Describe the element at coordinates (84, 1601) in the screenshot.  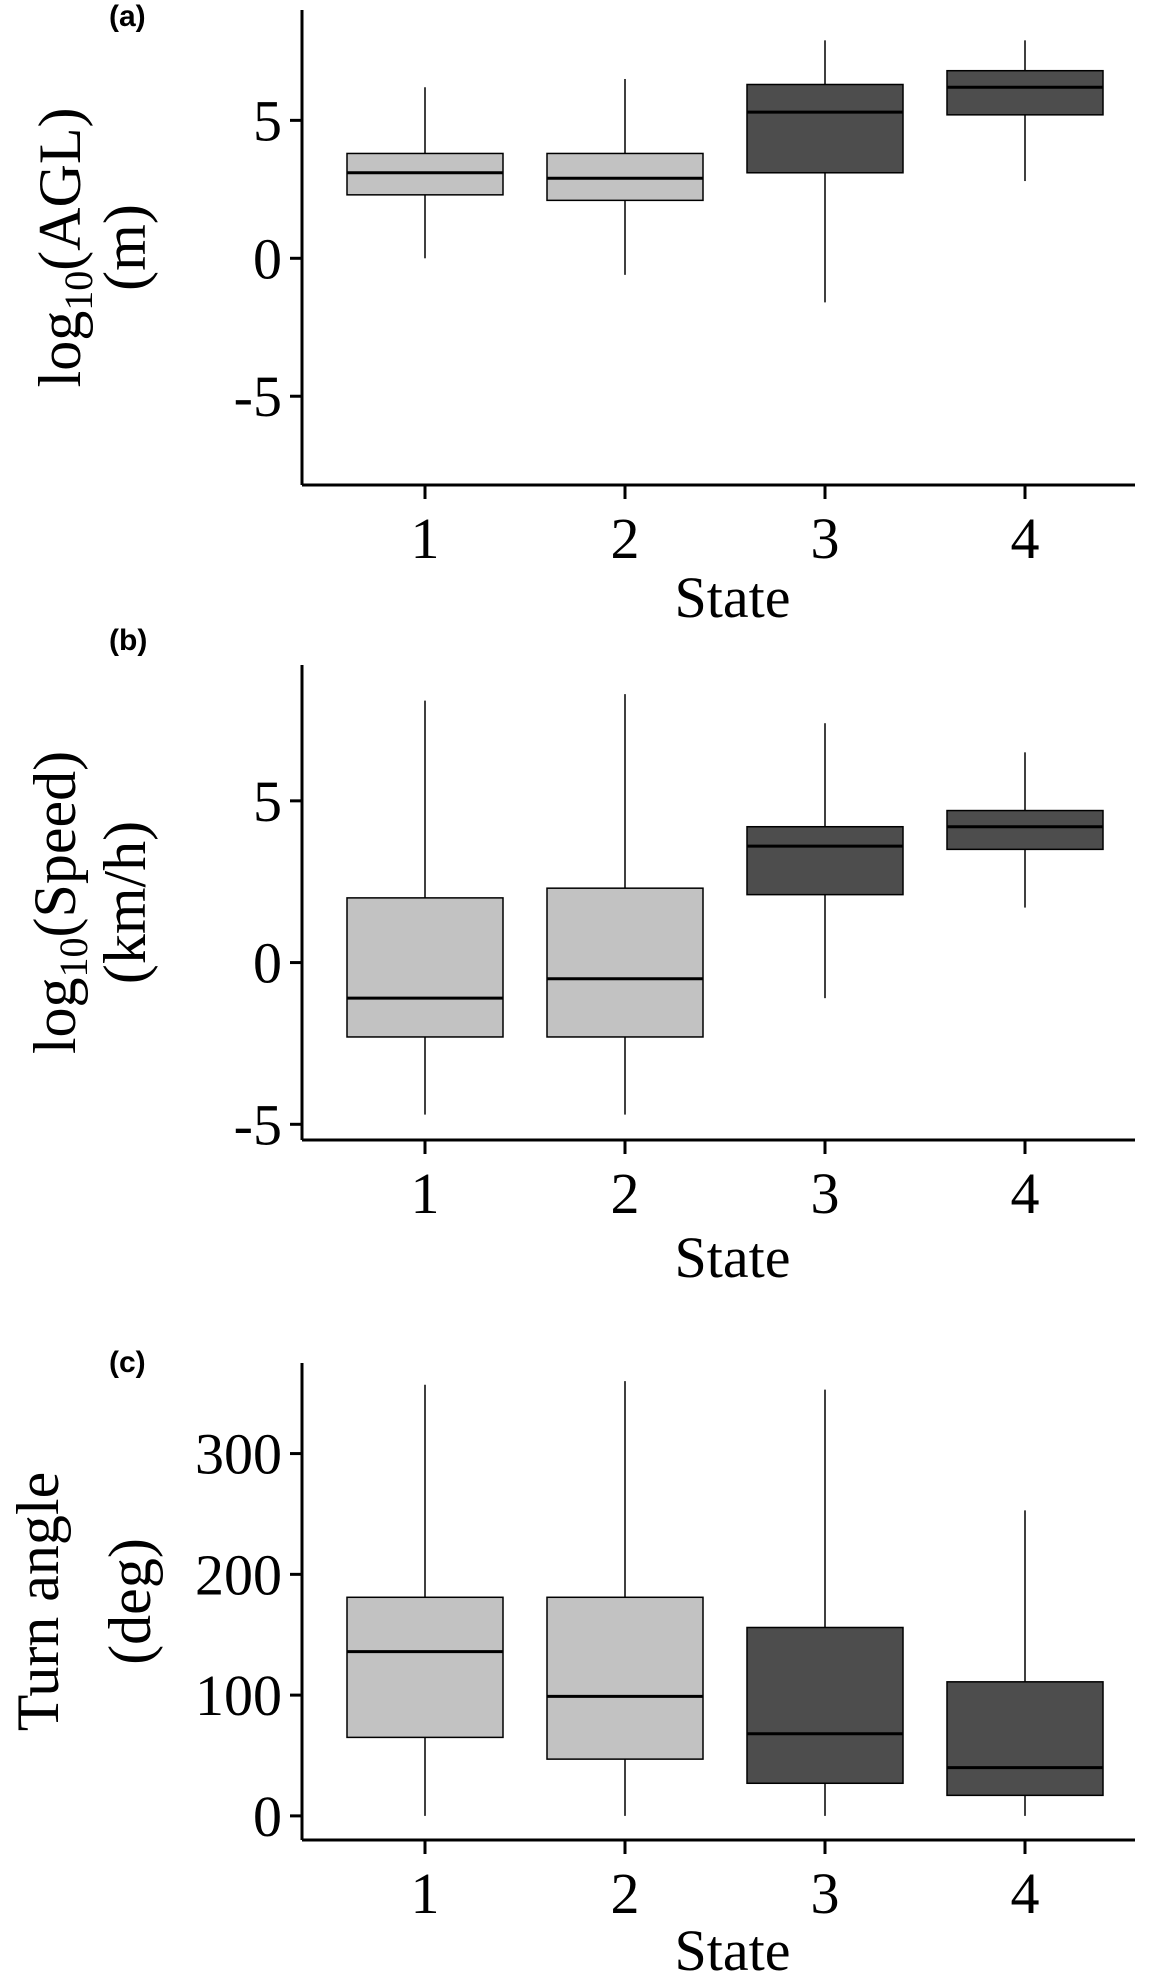
I see `y-axis-title: Turn angle (deg)` at that location.